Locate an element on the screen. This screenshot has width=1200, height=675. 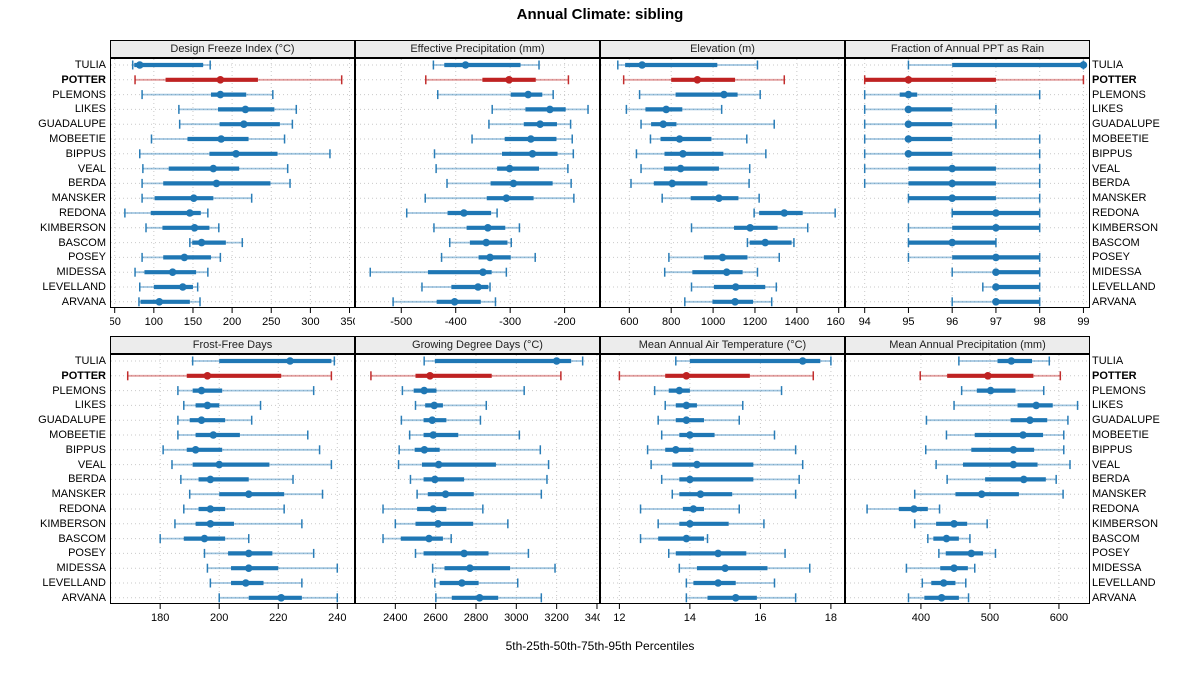
tick-label: 250 is located at coordinates (271, 322).